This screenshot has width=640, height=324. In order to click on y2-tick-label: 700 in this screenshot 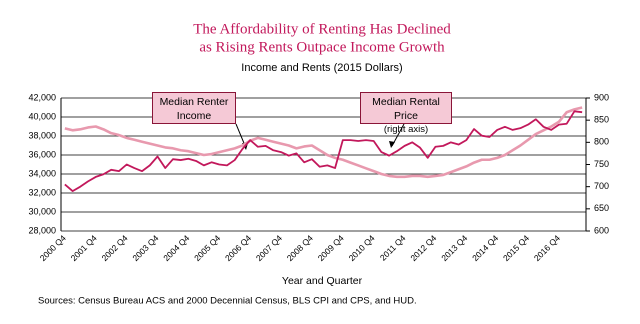, I will do `click(601, 186)`.